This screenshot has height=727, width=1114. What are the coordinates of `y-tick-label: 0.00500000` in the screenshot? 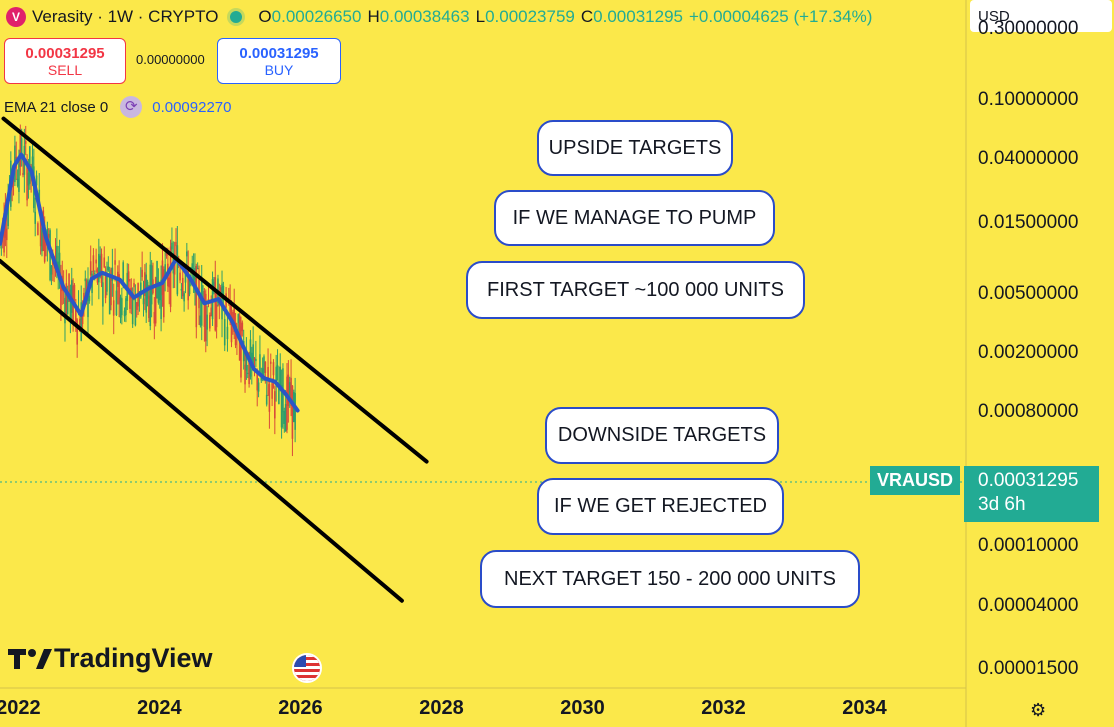 It's located at (1028, 293).